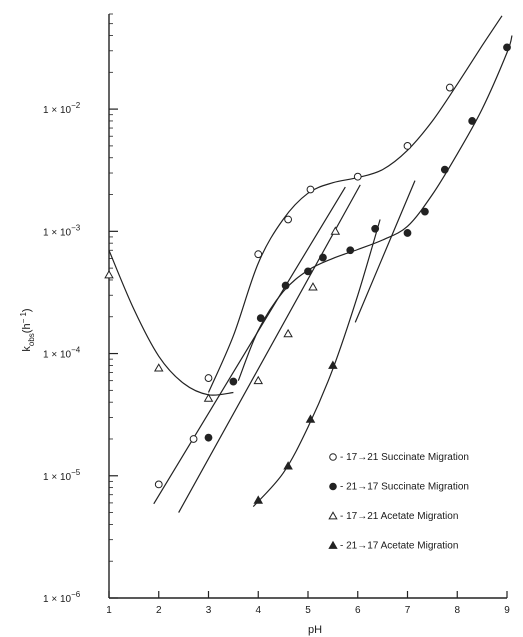 This screenshot has width=523, height=637. Describe the element at coordinates (404, 487) in the screenshot. I see `legend-label: - 21→17 Succinate Migration` at that location.